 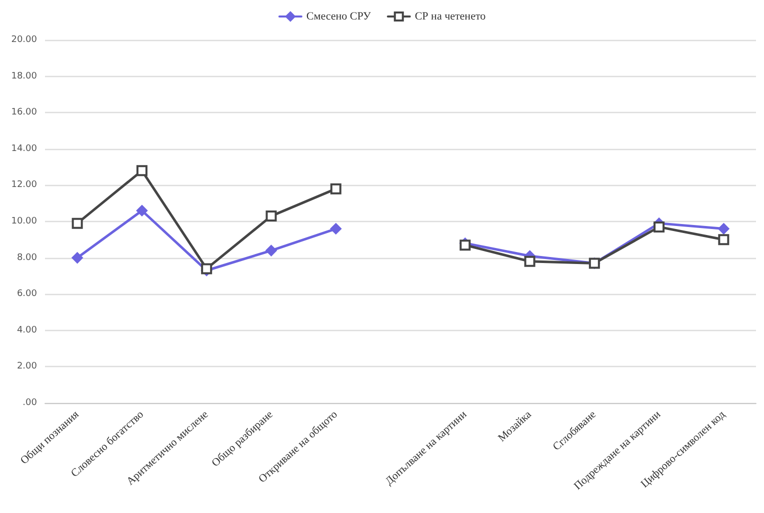 What do you see at coordinates (24, 221) in the screenshot?
I see `y-tick-label: 10.00` at bounding box center [24, 221].